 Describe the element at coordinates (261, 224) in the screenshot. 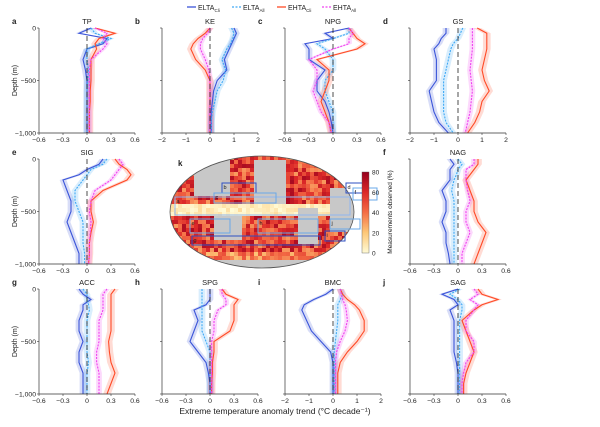

I see `region-label: h` at that location.